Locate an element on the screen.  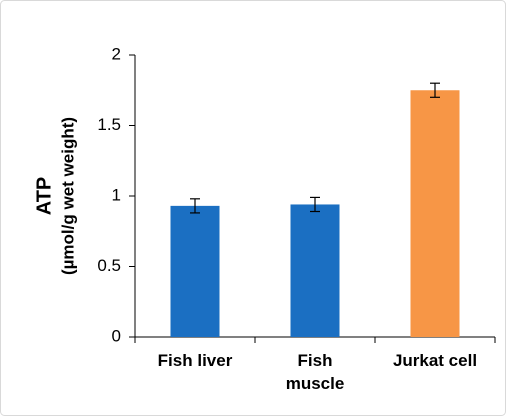
y-tick-label: 1.5 is located at coordinates (109, 124).